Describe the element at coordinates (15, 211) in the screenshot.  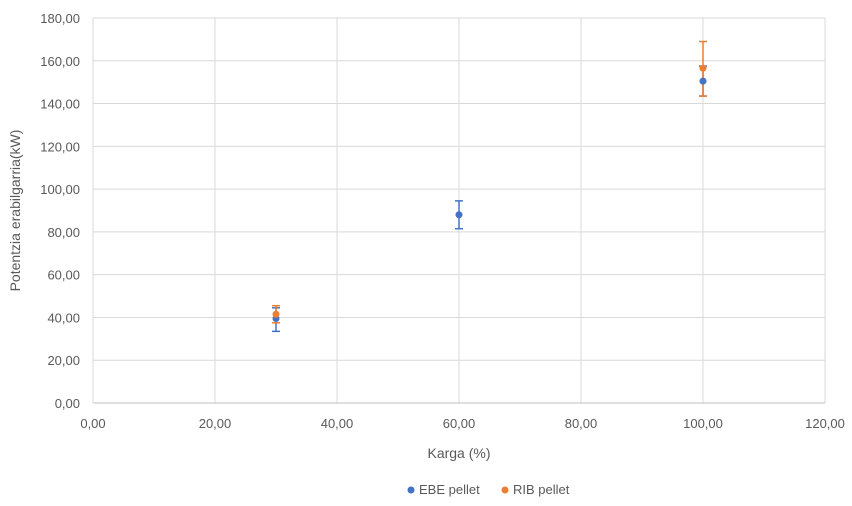
I see `y-axis-title: Potentzia erabilgarria(kW)` at that location.